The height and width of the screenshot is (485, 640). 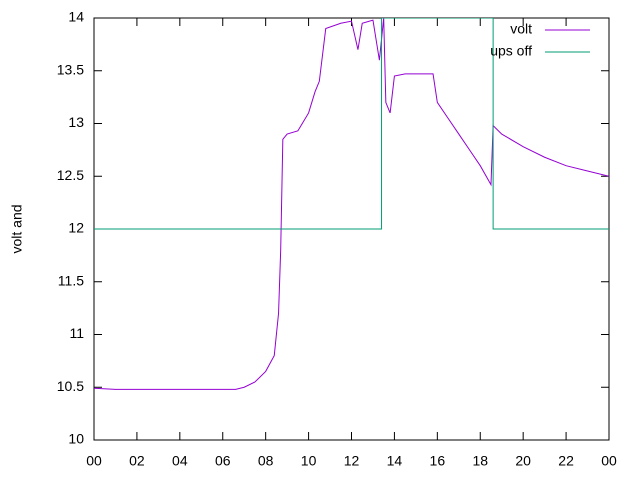 I want to click on legend-label: volt, so click(x=521, y=29).